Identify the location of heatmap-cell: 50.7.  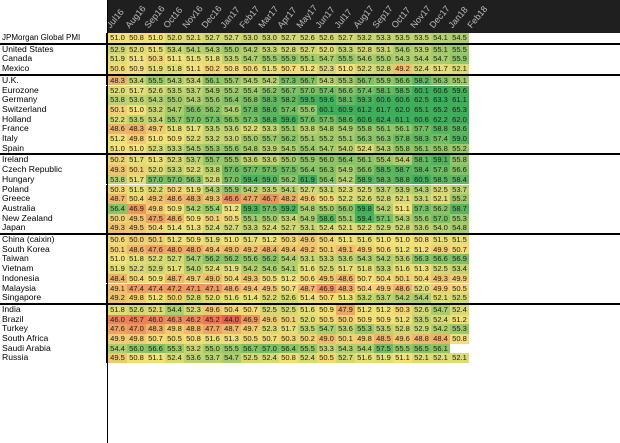
(269, 339).